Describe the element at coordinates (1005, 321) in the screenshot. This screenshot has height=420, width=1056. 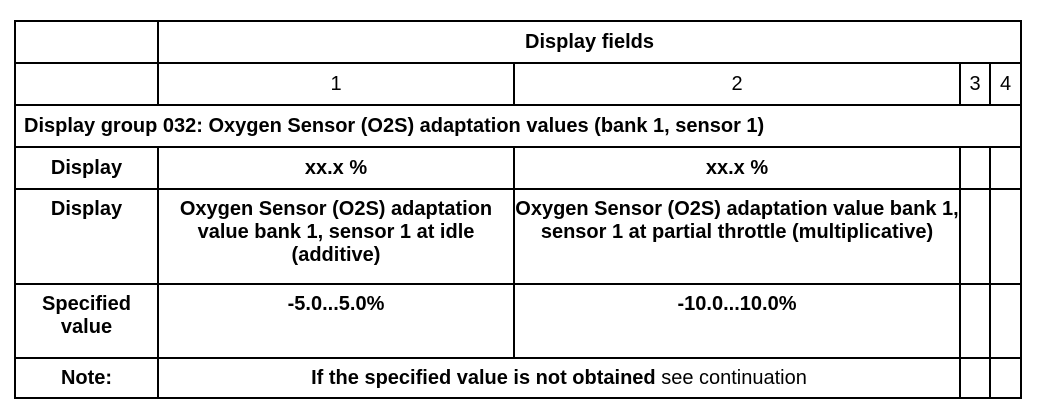
I see `specified-value-field4` at that location.